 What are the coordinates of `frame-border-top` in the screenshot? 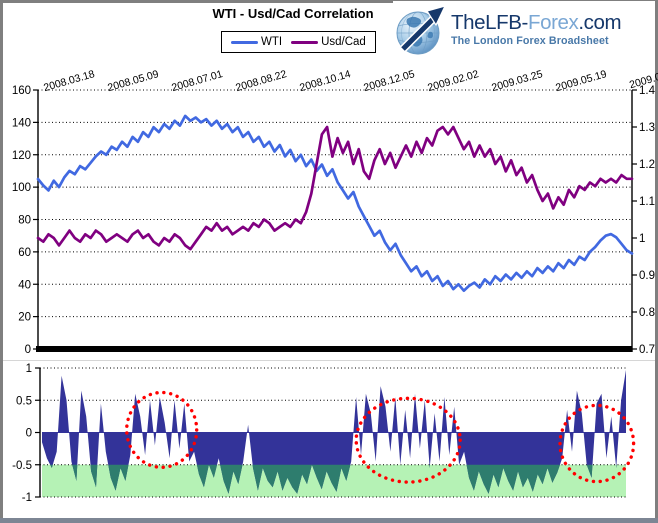 It's located at (329, 1).